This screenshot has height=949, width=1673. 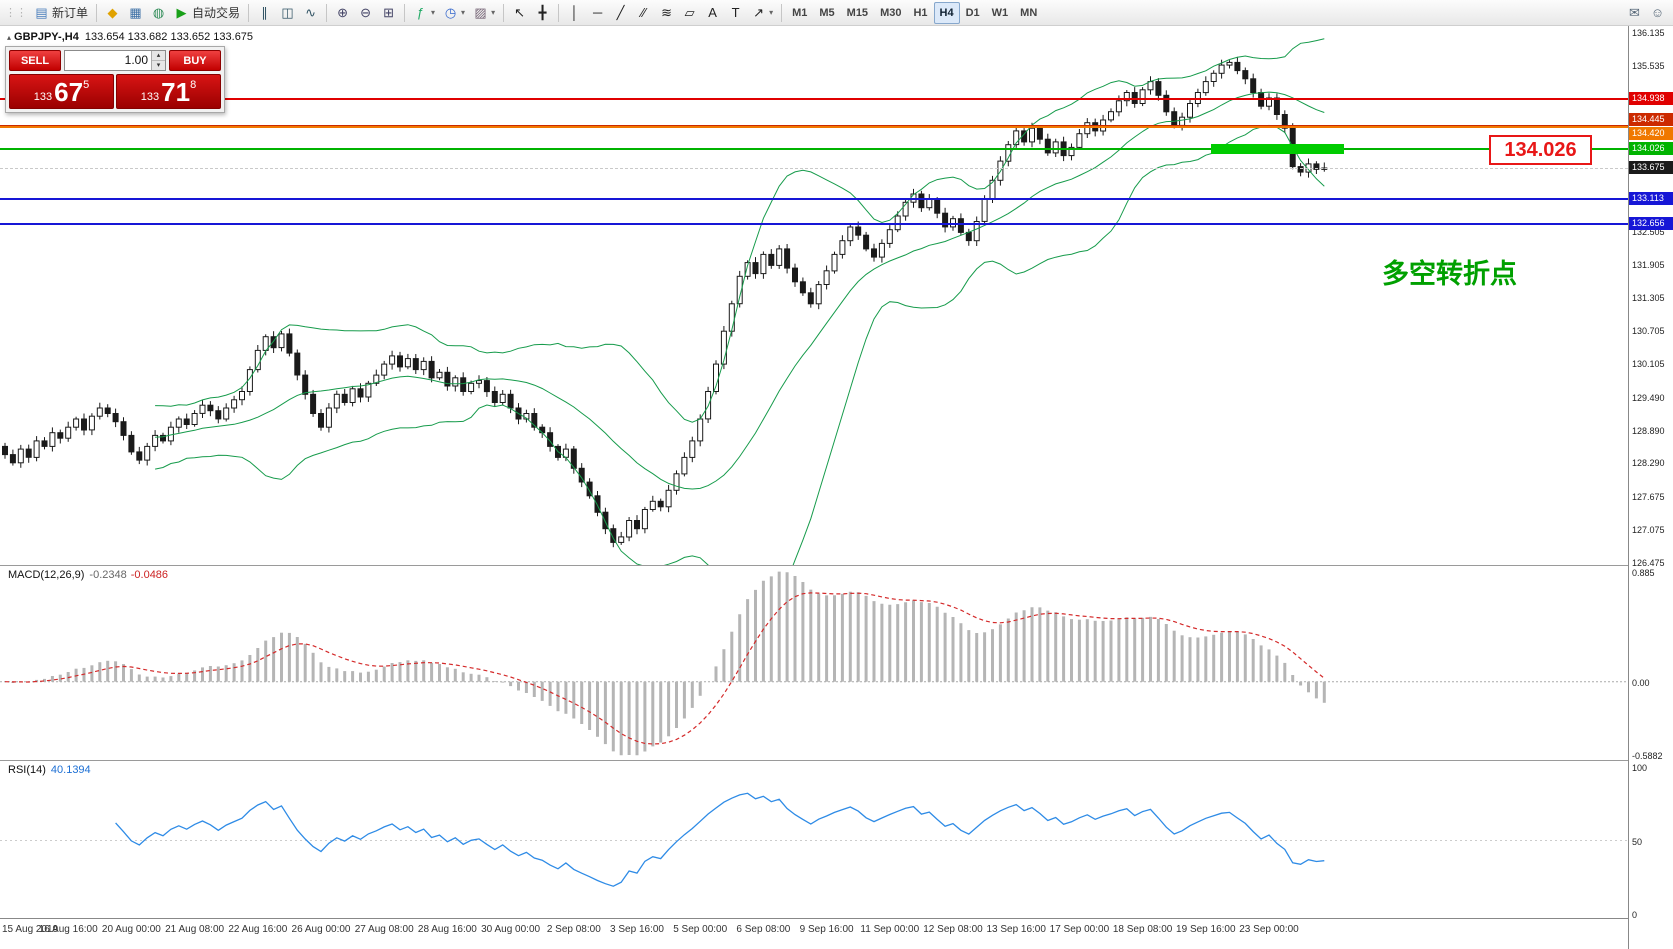 What do you see at coordinates (108, 575) in the screenshot?
I see `macd-main-value: -0.2348` at bounding box center [108, 575].